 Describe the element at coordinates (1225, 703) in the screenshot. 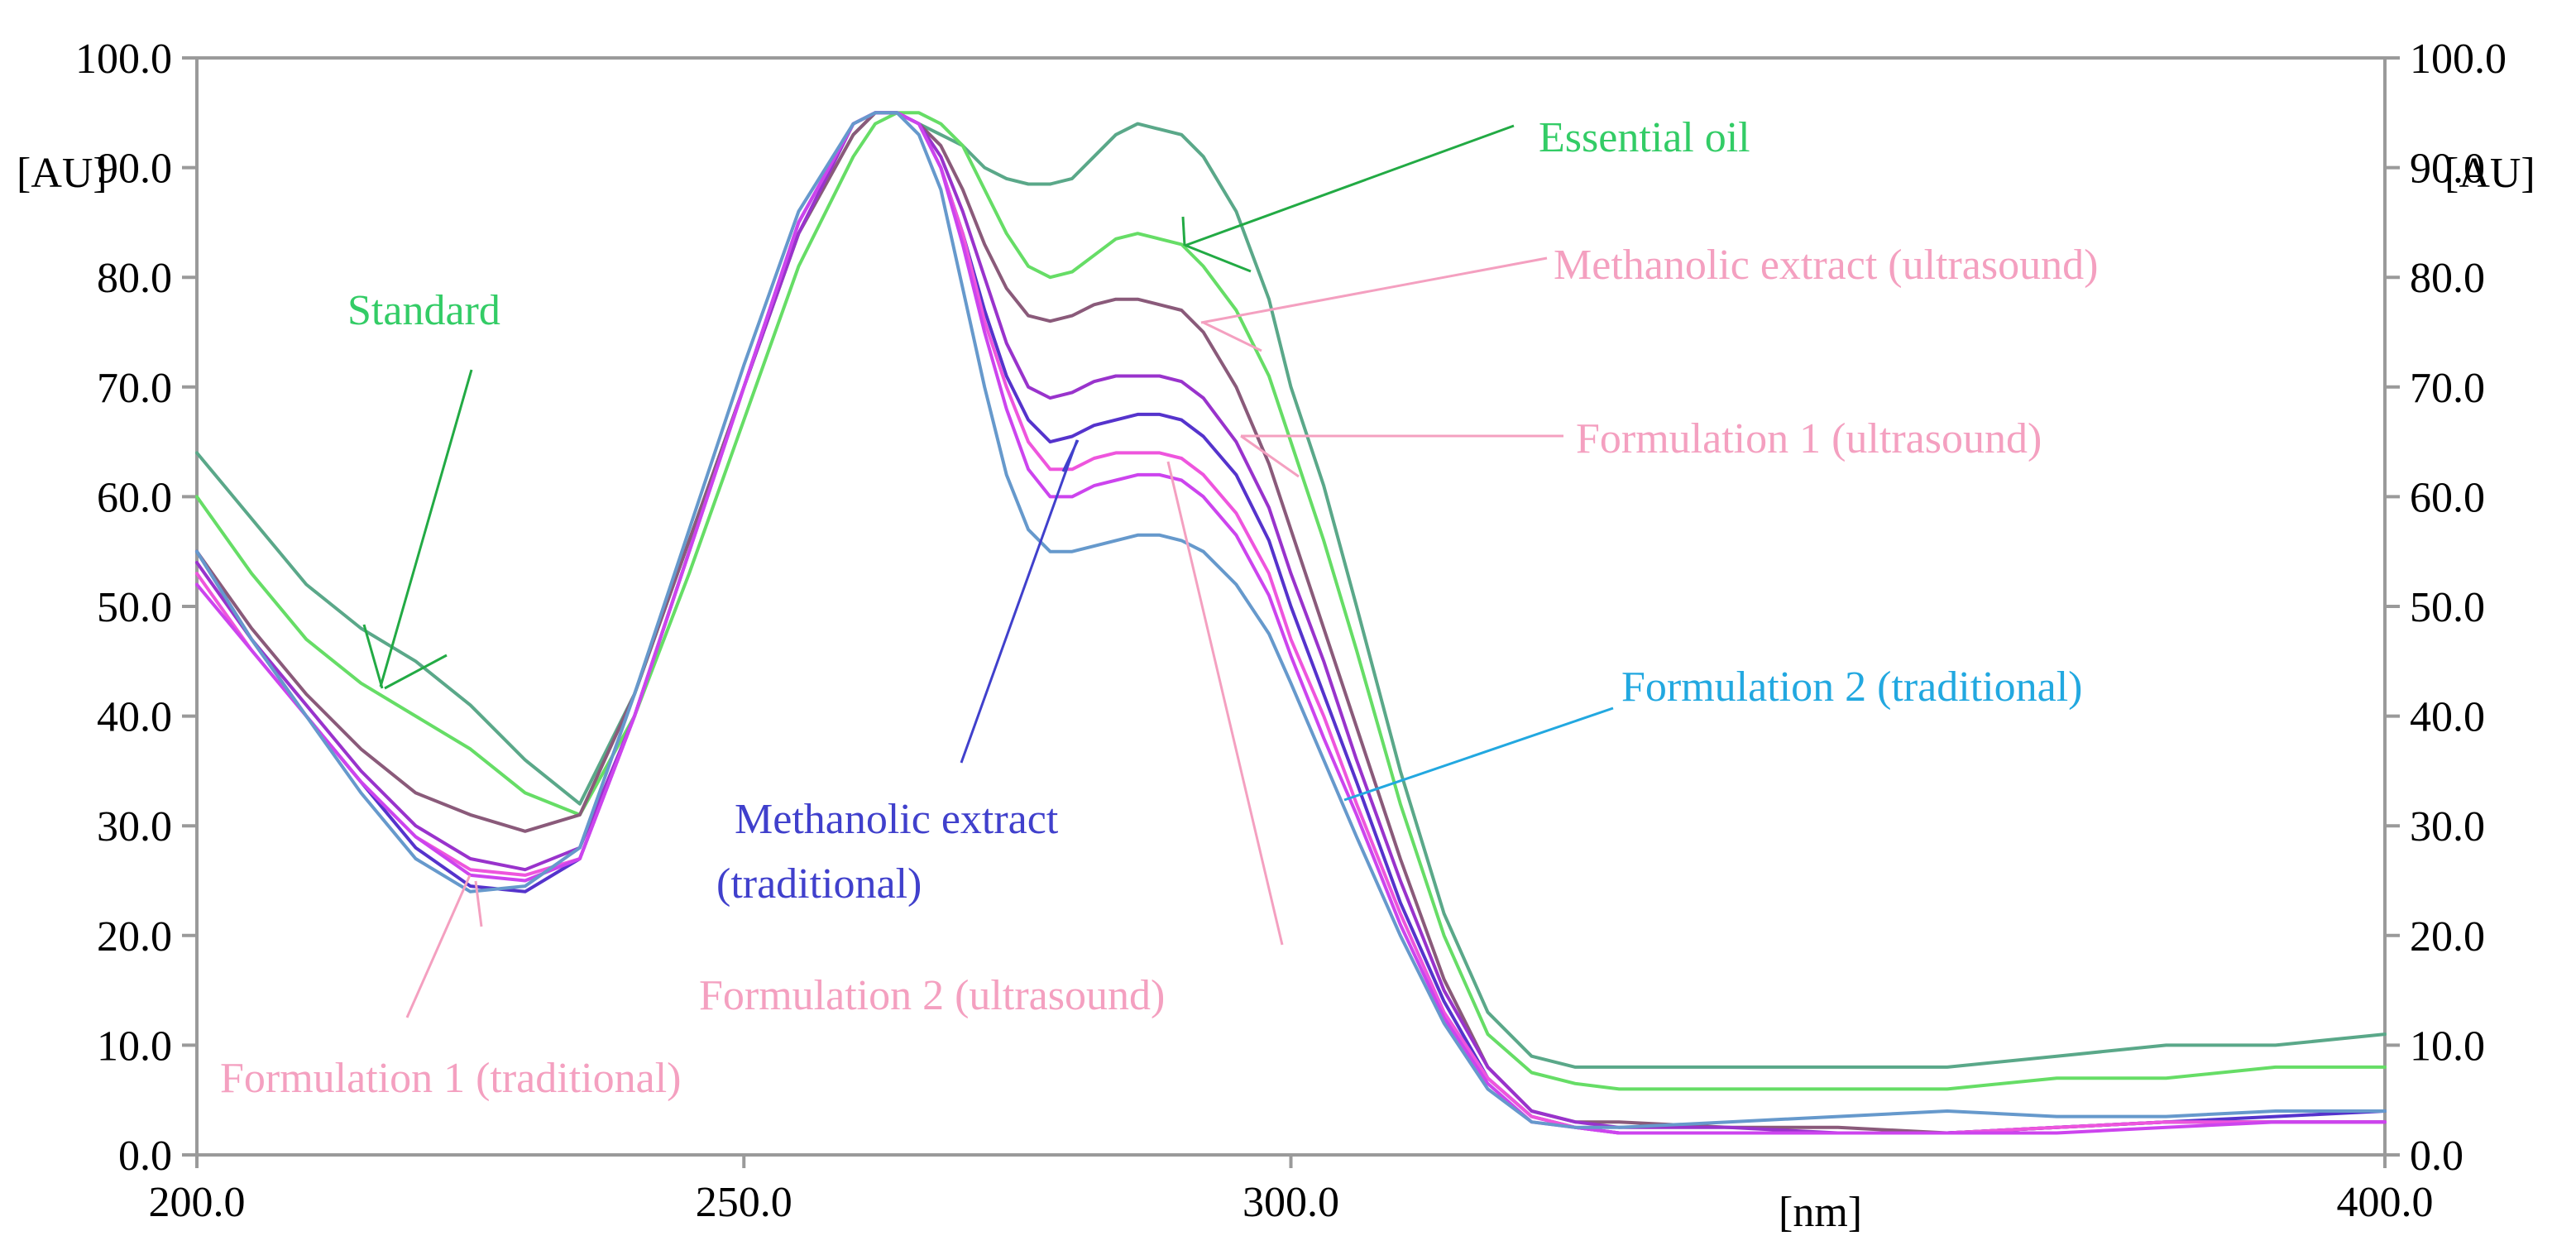

I see `pointer-formulation2-ultrasound` at that location.